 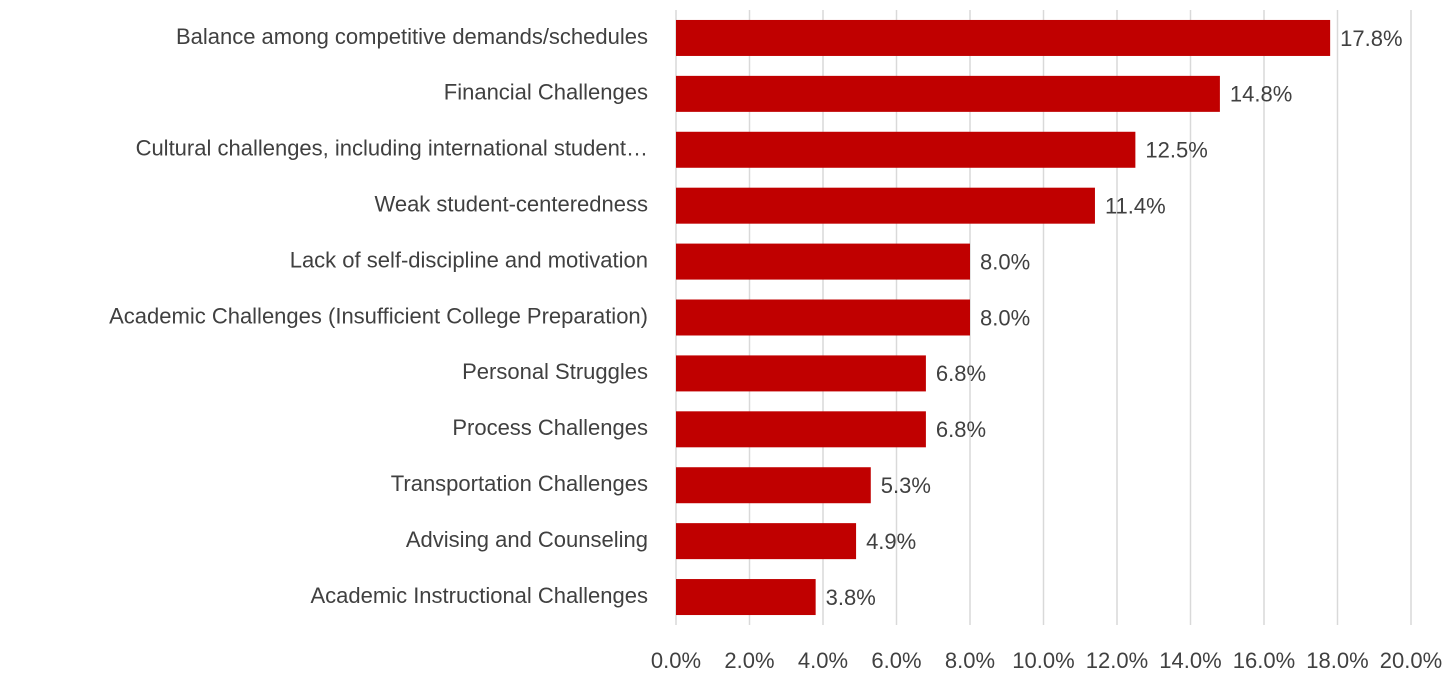 What do you see at coordinates (527, 539) in the screenshot?
I see `y-tick-label: Advising and Counseling` at bounding box center [527, 539].